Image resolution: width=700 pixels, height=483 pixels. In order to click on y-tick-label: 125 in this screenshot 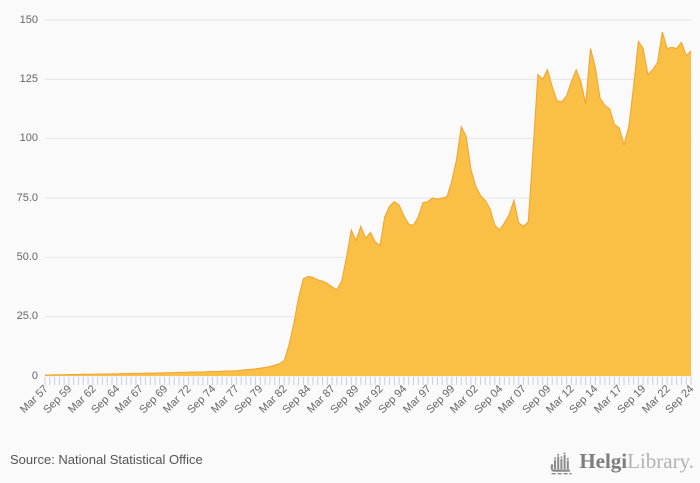, I will do `click(28, 78)`.